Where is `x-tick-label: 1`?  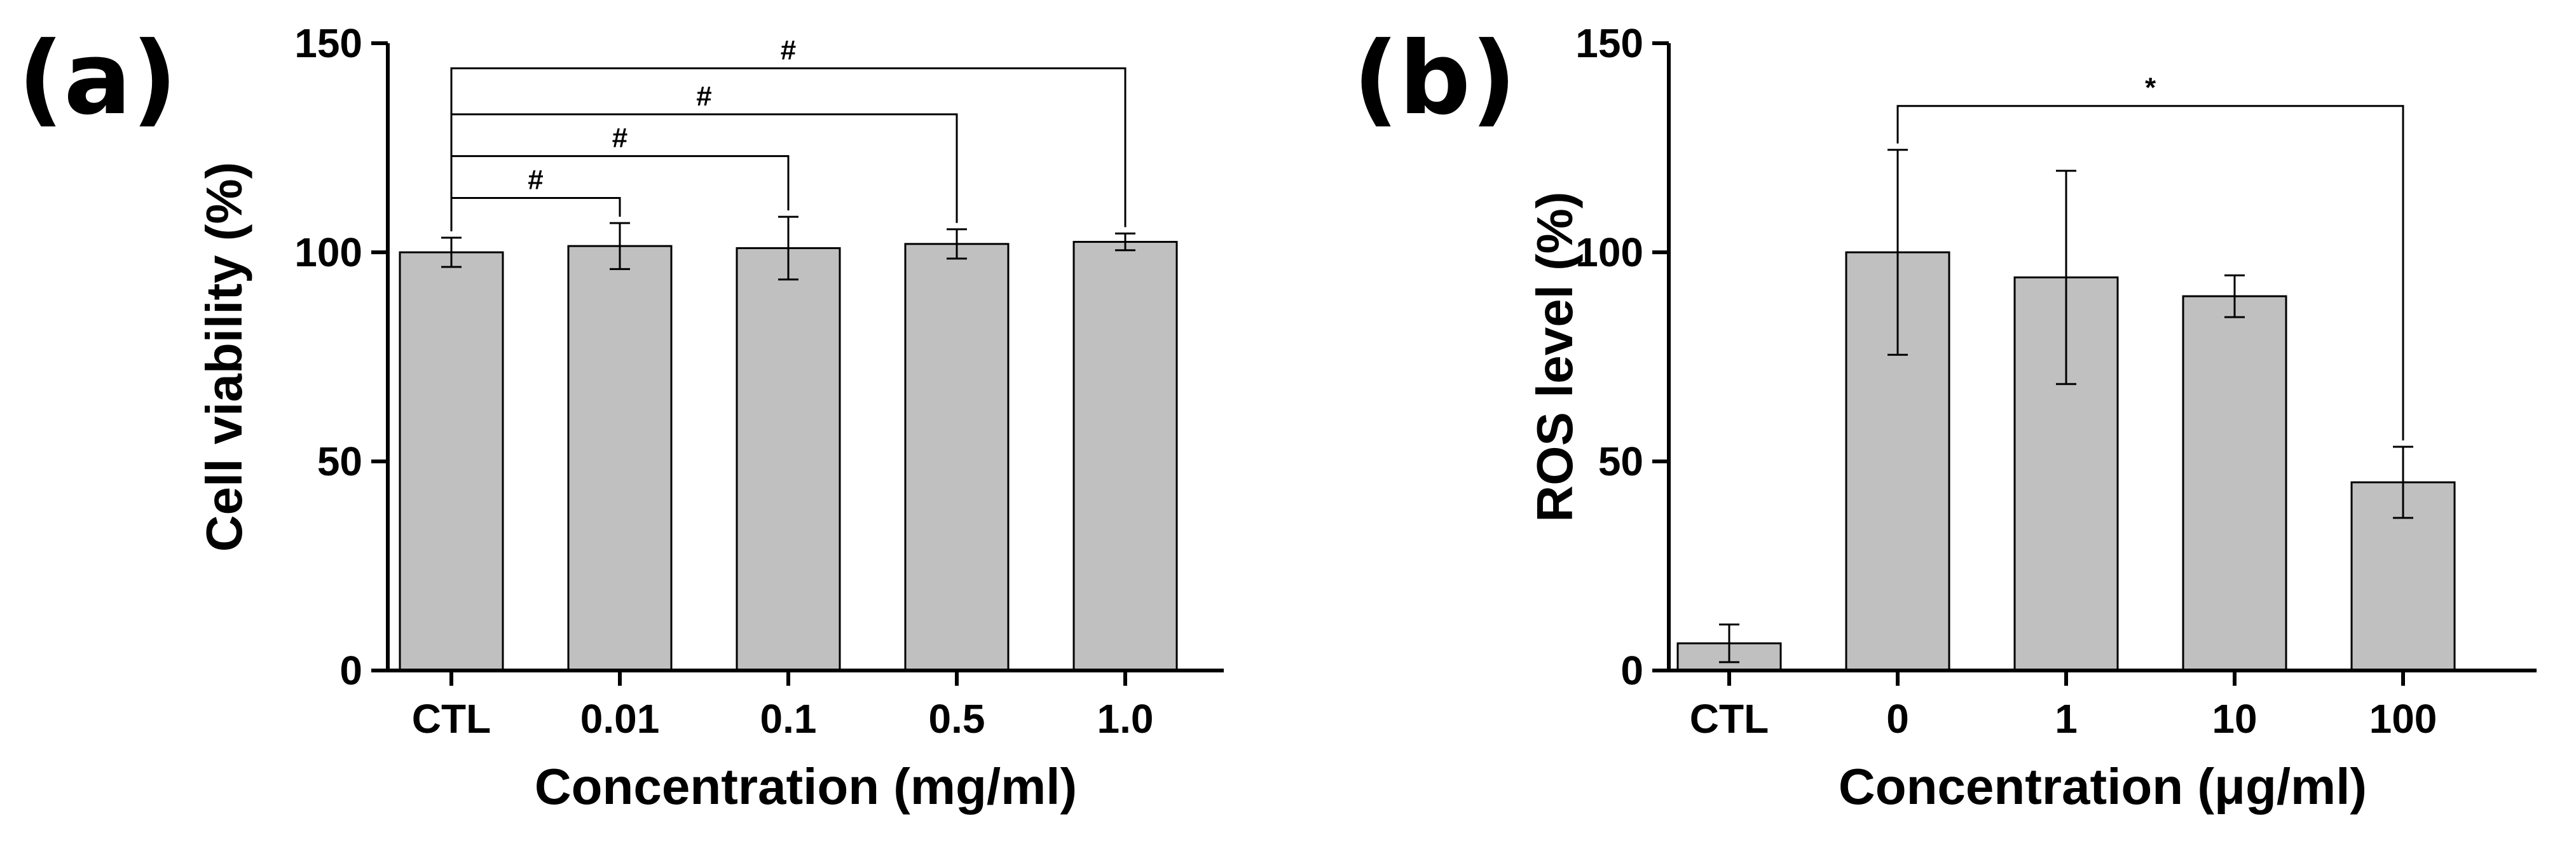
x-tick-label: 1 is located at coordinates (2066, 719).